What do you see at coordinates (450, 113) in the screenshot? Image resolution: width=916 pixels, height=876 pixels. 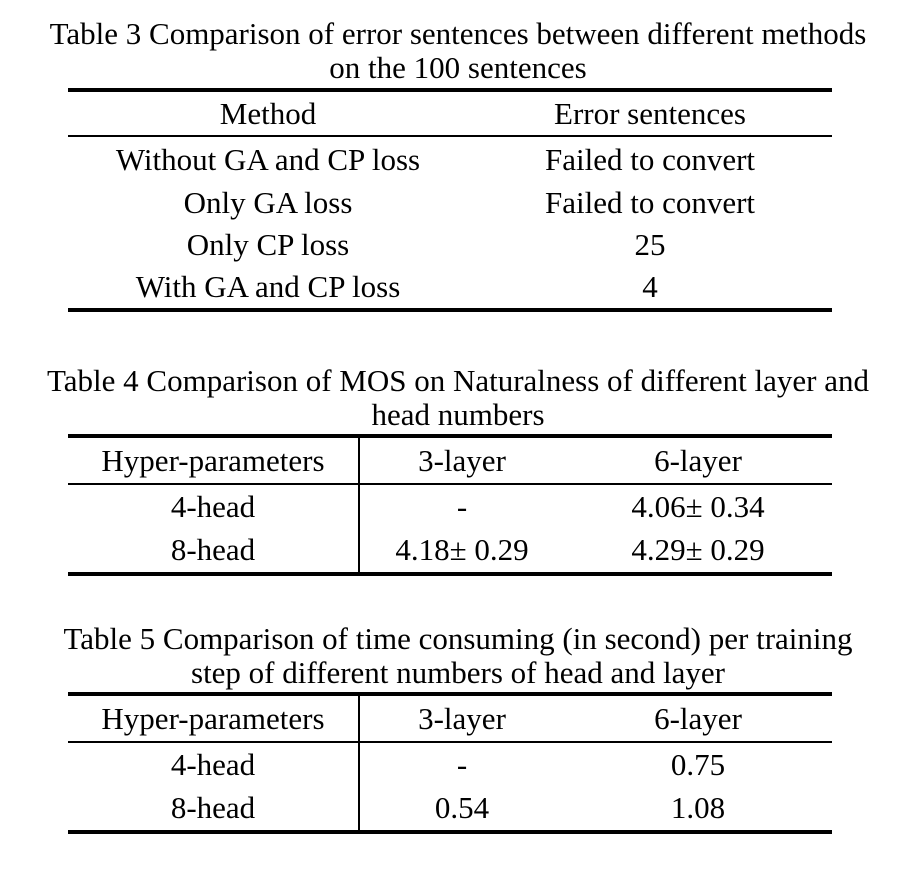 I see `table-3-header-row: Method Error sentences` at bounding box center [450, 113].